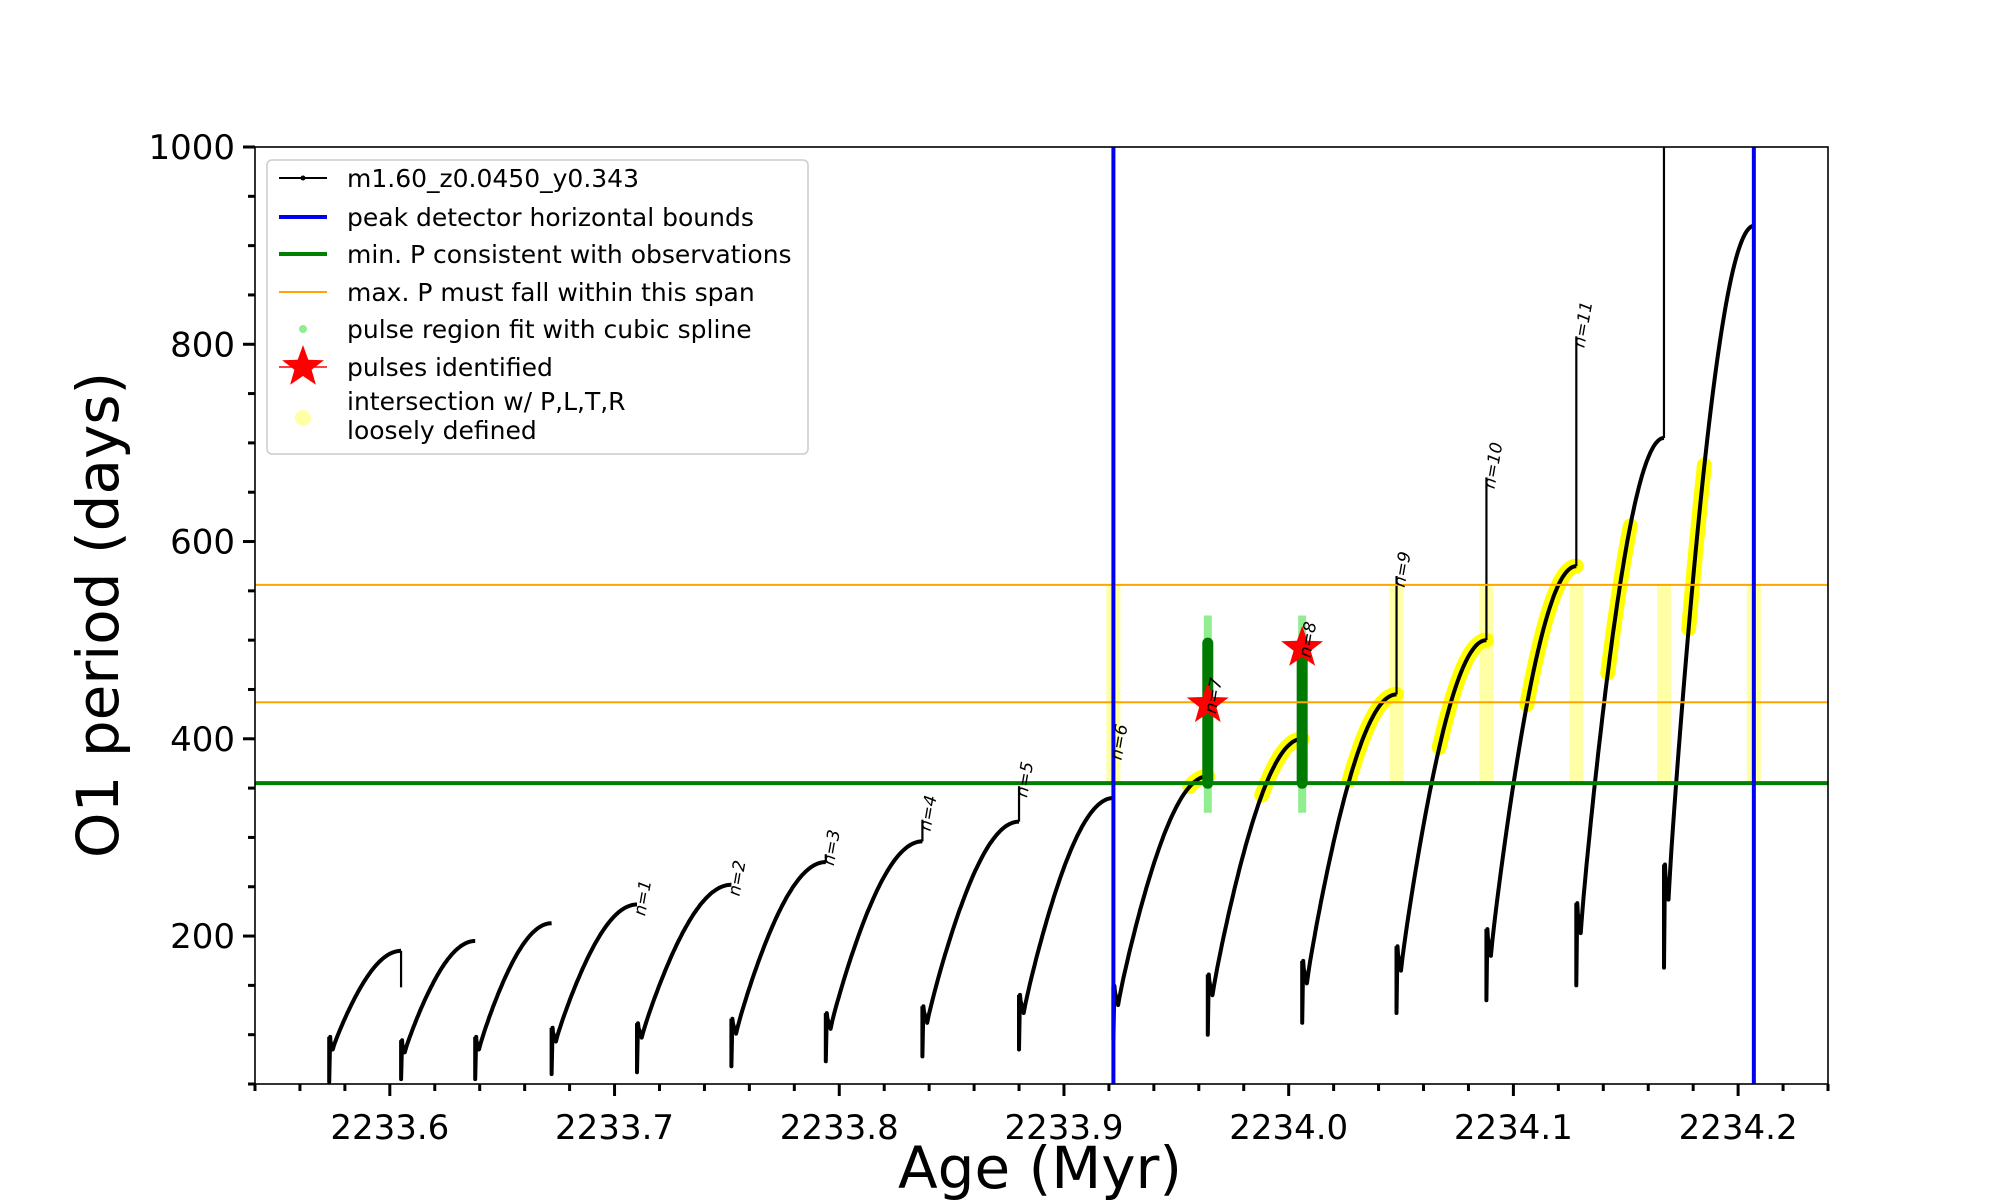  Describe the element at coordinates (303, 178) in the screenshot. I see `legend-entry-1-marker` at that location.